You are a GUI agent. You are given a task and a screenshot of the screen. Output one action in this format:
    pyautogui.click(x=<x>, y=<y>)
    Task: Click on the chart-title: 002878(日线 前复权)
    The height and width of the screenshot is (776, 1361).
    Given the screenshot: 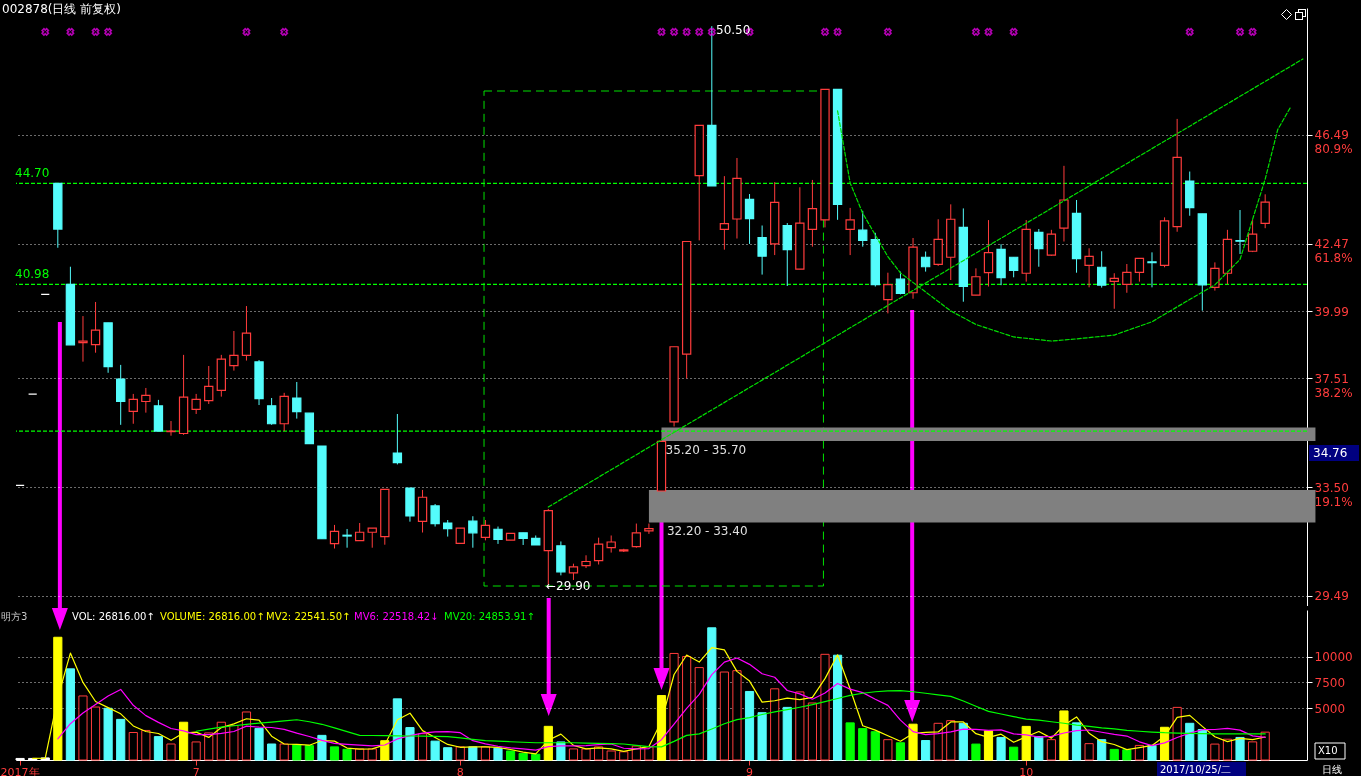 What is the action you would take?
    pyautogui.click(x=61, y=9)
    